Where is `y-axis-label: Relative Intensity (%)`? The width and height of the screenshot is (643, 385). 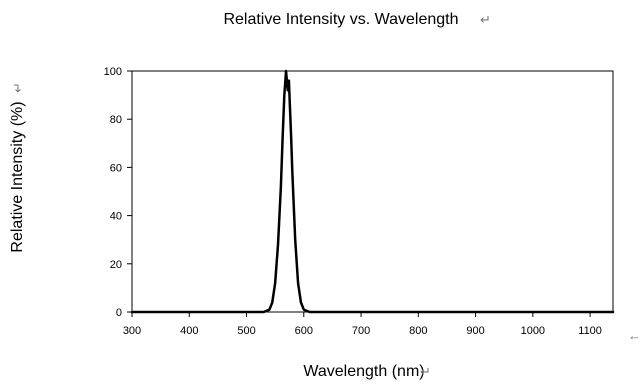 y-axis-label: Relative Intensity (%) is located at coordinates (17, 176).